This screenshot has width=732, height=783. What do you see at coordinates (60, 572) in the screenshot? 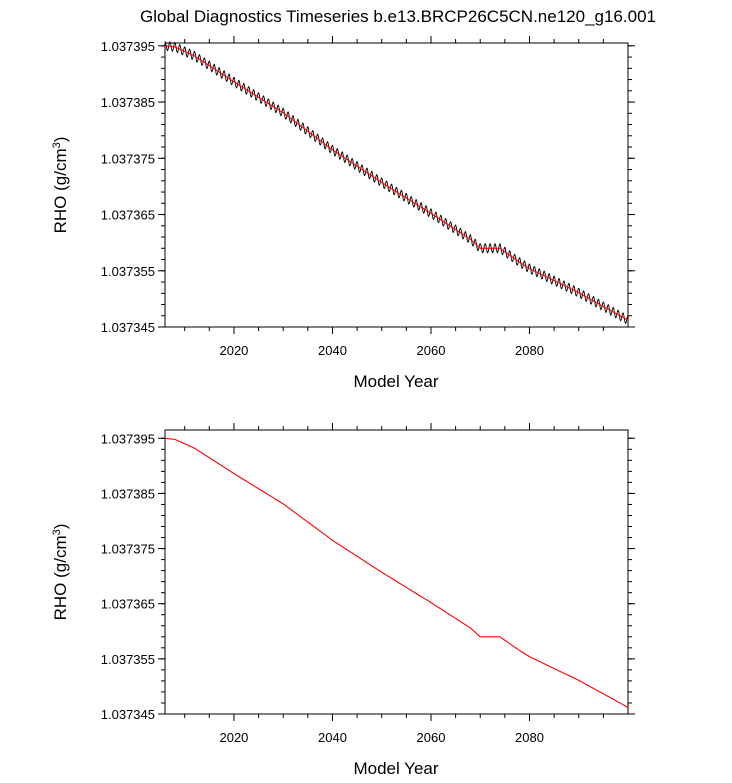
I see `bottom-y-axis-label: RHO (g/cm3)` at bounding box center [60, 572].